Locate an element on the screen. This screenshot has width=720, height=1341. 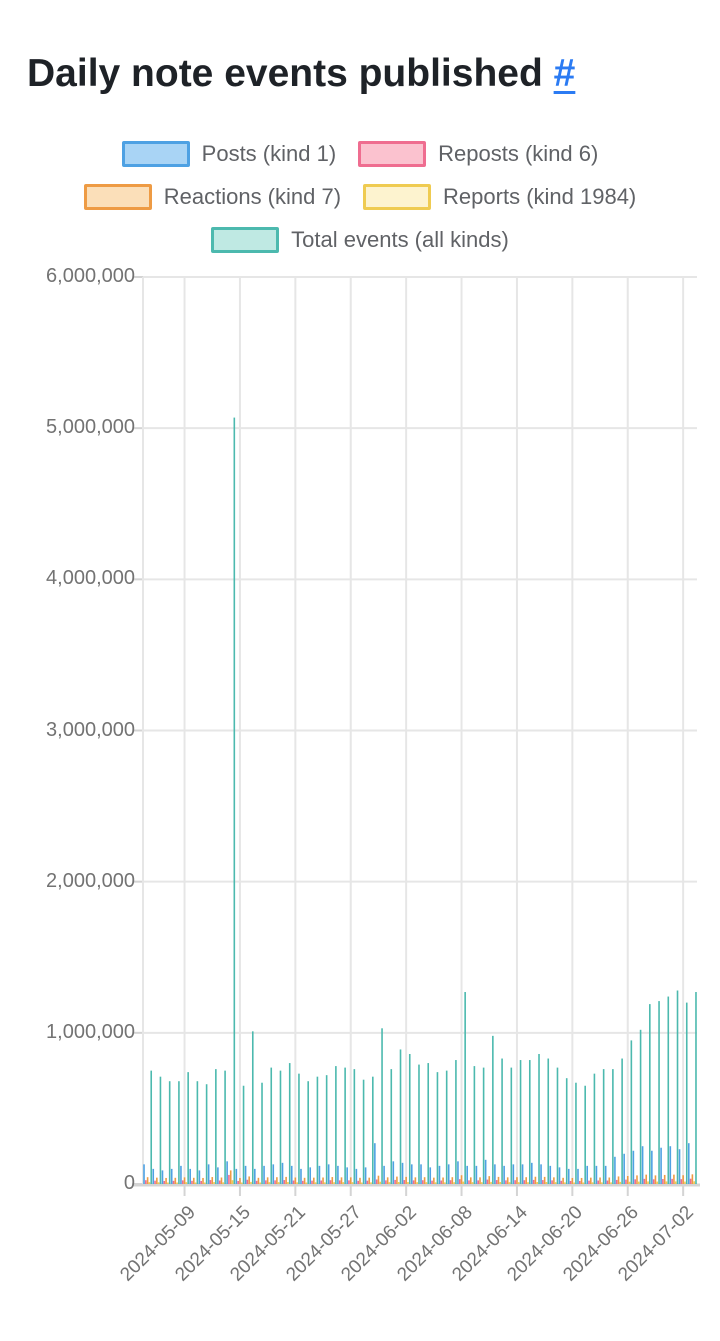
legend-item: Posts (kind 1) is located at coordinates (229, 154).